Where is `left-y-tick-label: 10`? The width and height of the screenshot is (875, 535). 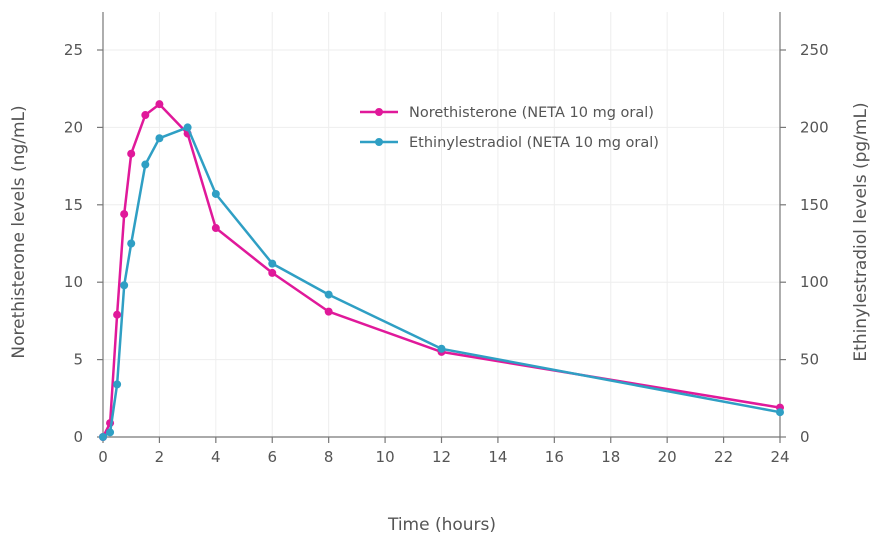
left-y-tick-label: 10 is located at coordinates (73, 282).